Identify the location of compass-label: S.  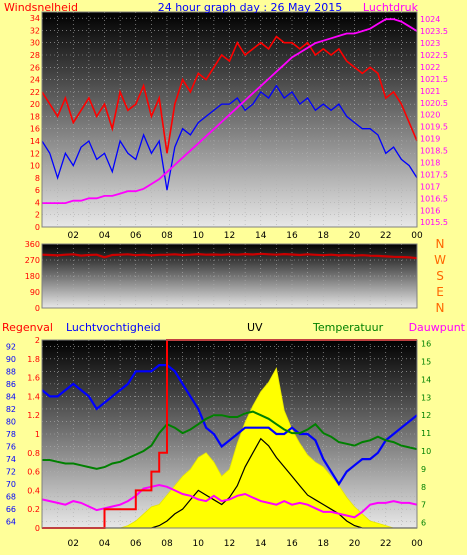
(440, 276).